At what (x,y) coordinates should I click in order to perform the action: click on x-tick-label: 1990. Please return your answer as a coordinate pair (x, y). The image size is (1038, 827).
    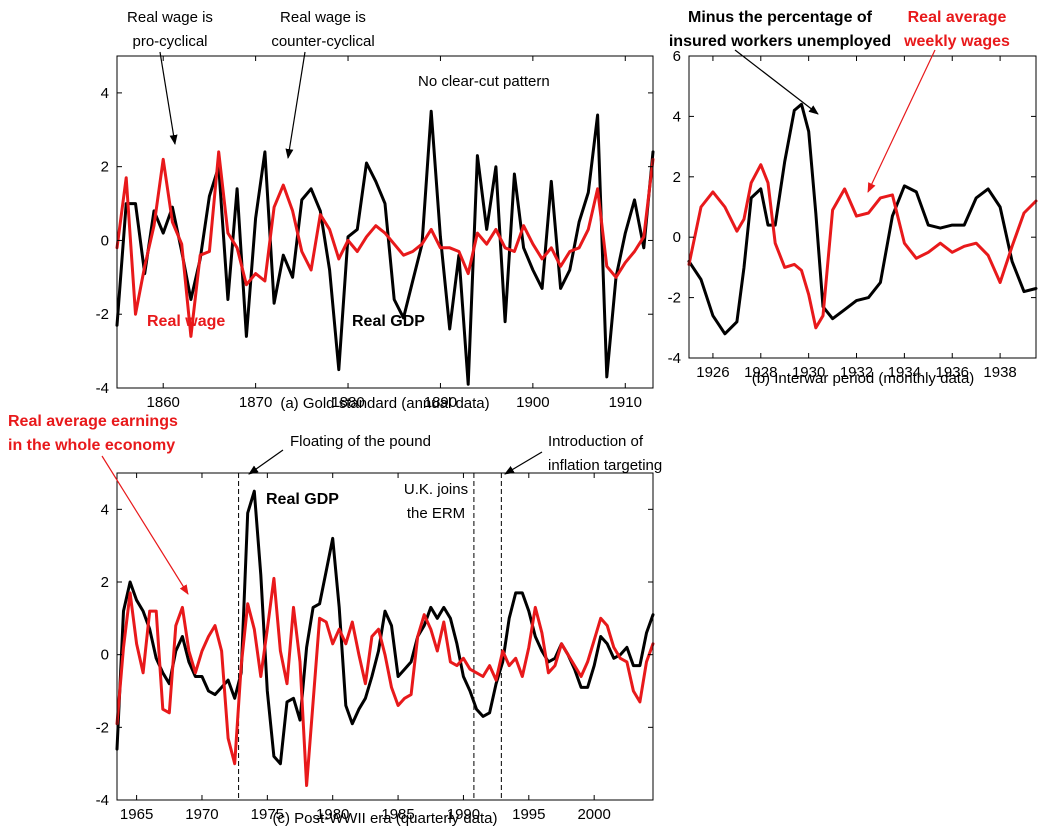
    Looking at the image, I should click on (463, 814).